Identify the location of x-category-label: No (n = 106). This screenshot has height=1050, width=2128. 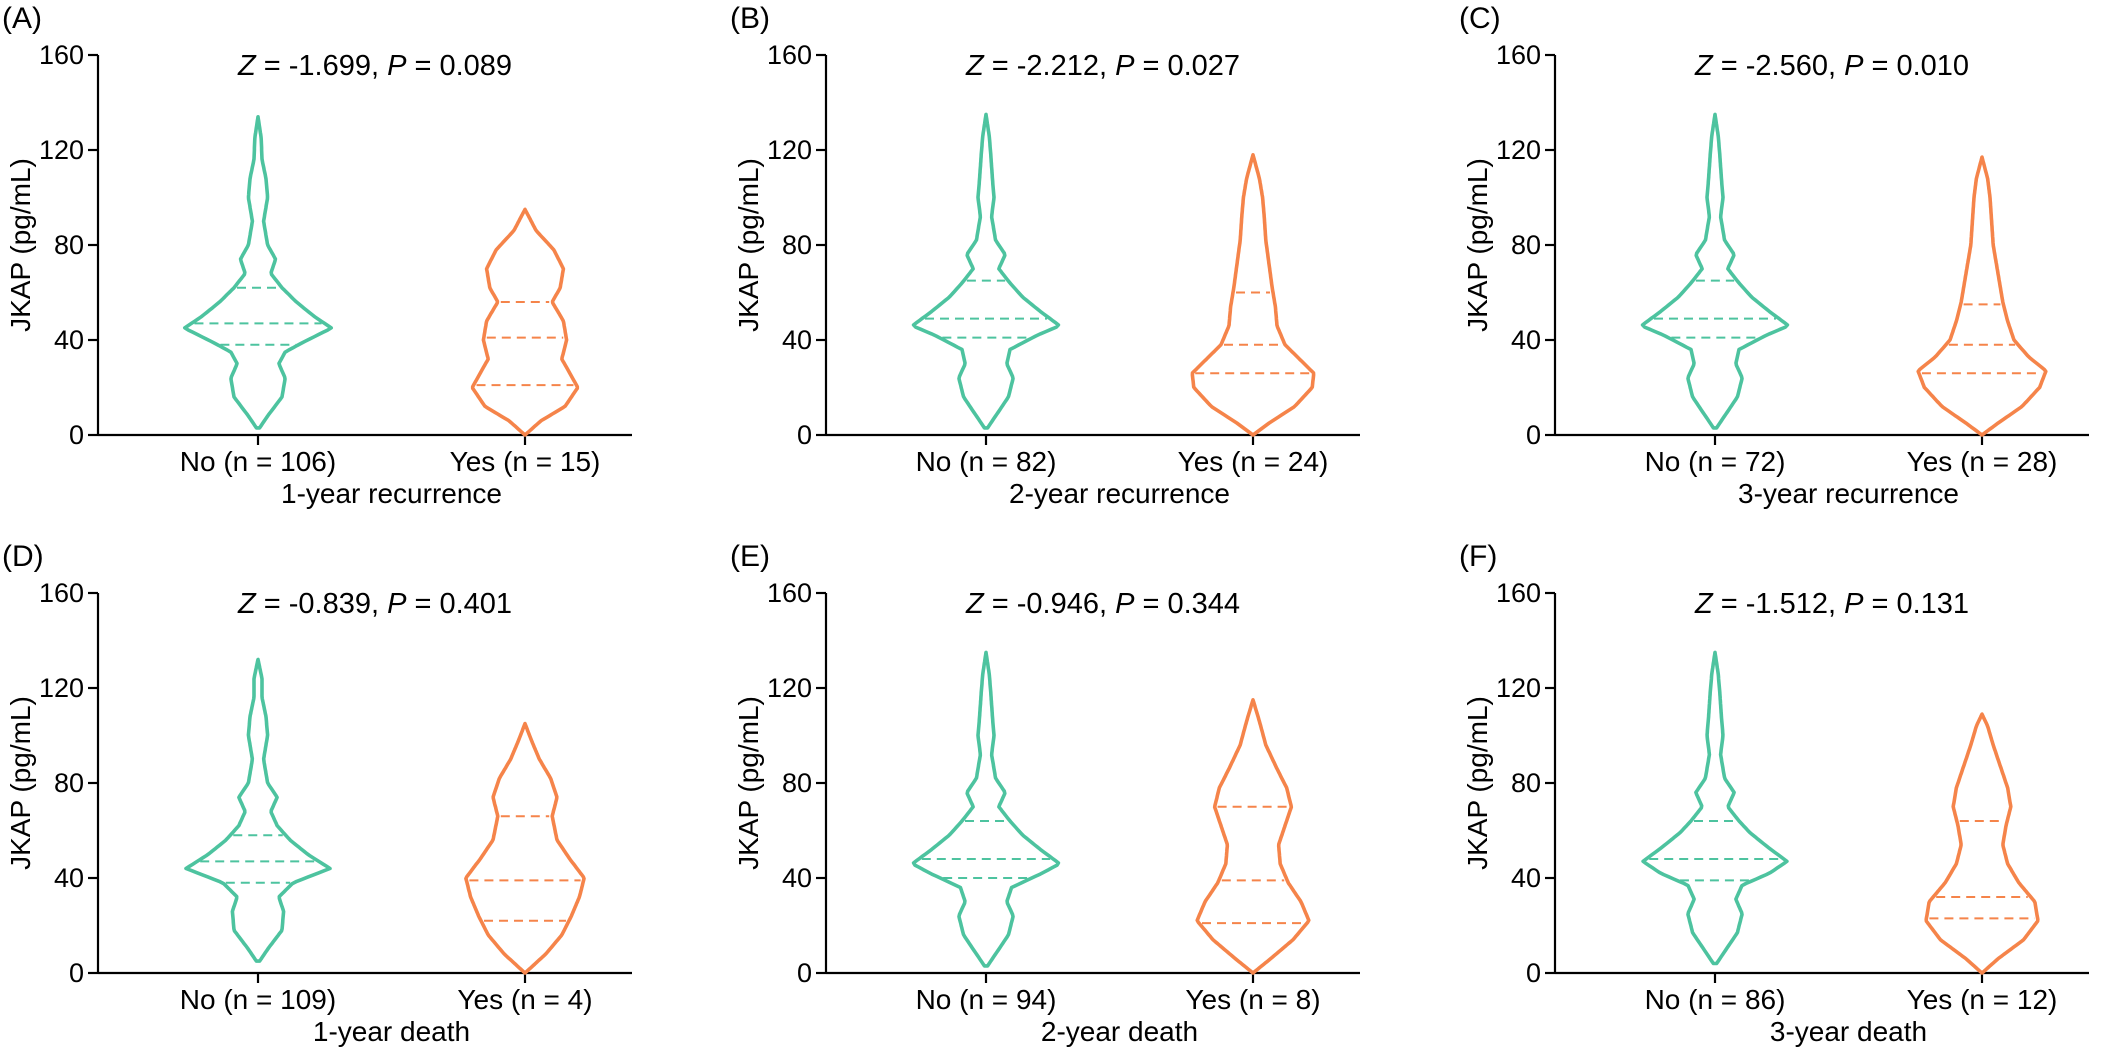
(258, 461).